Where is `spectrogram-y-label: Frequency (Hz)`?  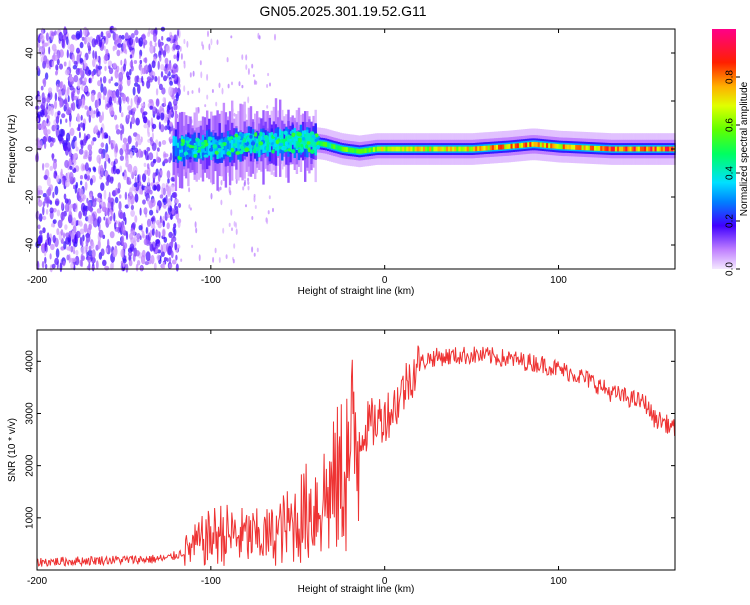
spectrogram-y-label: Frequency (Hz) is located at coordinates (12, 149).